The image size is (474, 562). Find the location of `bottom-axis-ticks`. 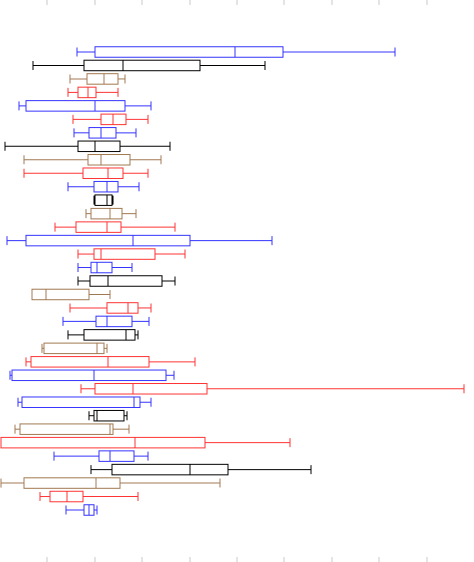

bottom-axis-ticks is located at coordinates (237, 559).